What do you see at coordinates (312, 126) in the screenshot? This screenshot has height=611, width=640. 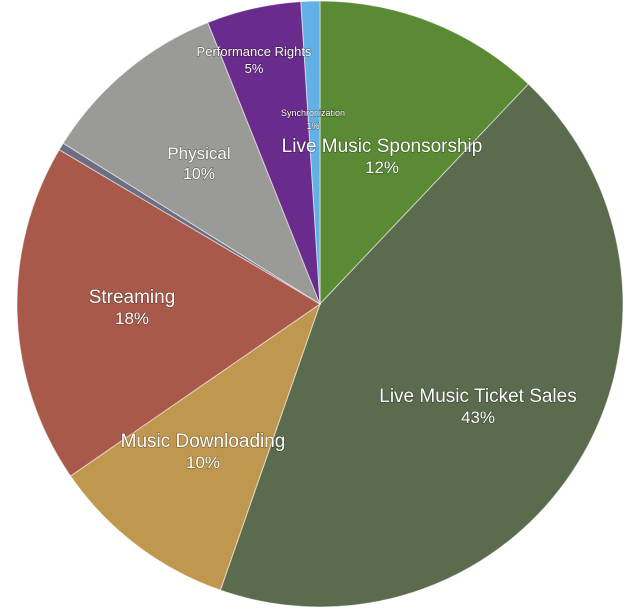 I see `slice-value-label: 1%` at bounding box center [312, 126].